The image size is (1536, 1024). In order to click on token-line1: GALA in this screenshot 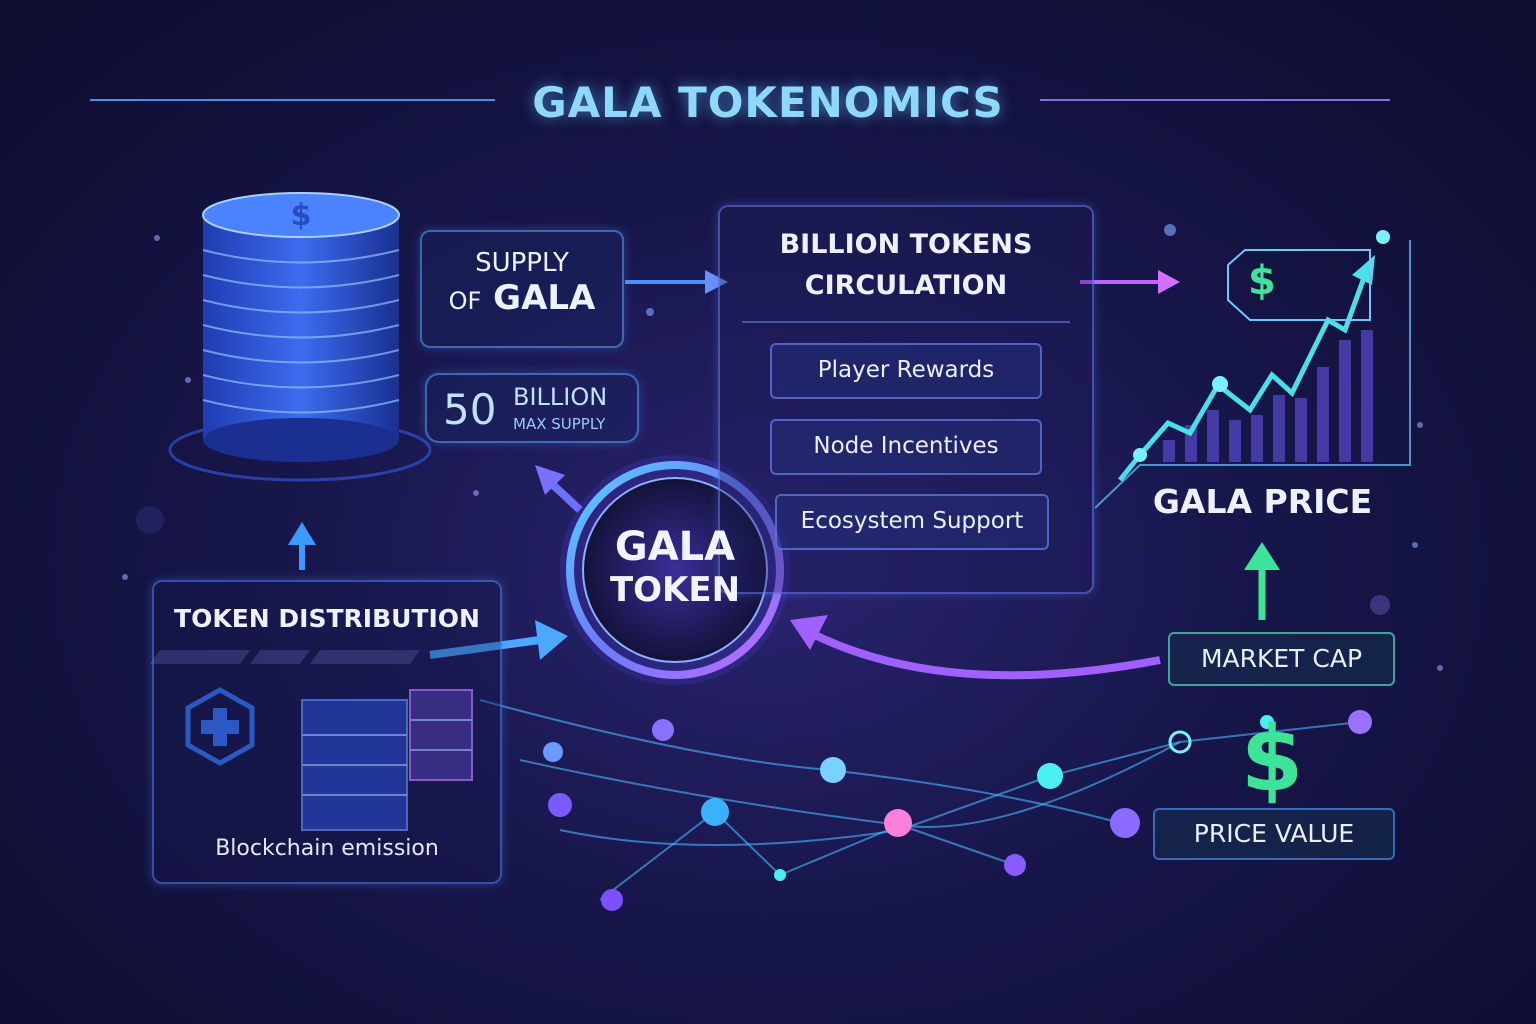, I will do `click(675, 547)`.